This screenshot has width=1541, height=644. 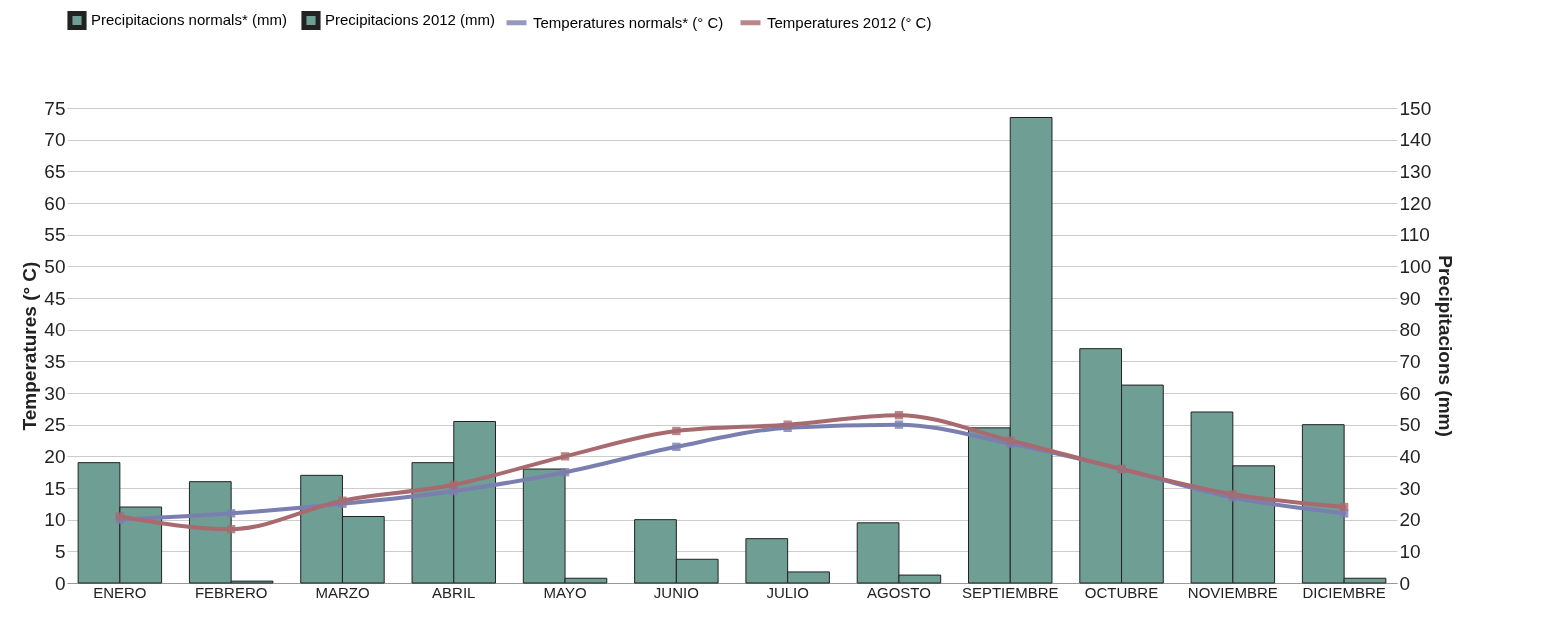 I want to click on x-tick-label: JUNIO, so click(x=676, y=592).